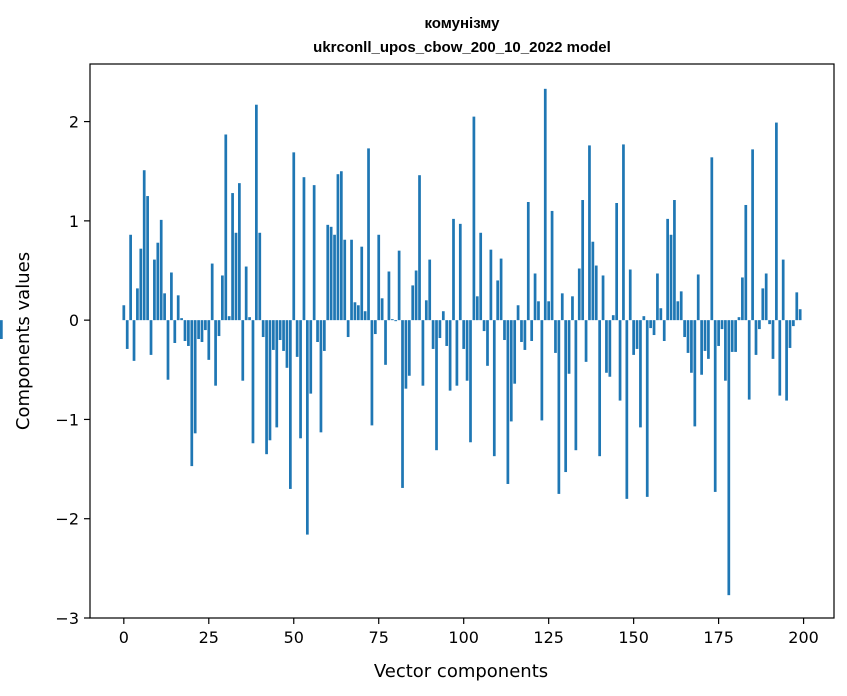 The height and width of the screenshot is (696, 847). What do you see at coordinates (74, 221) in the screenshot?
I see `y-tick-label: 1` at bounding box center [74, 221].